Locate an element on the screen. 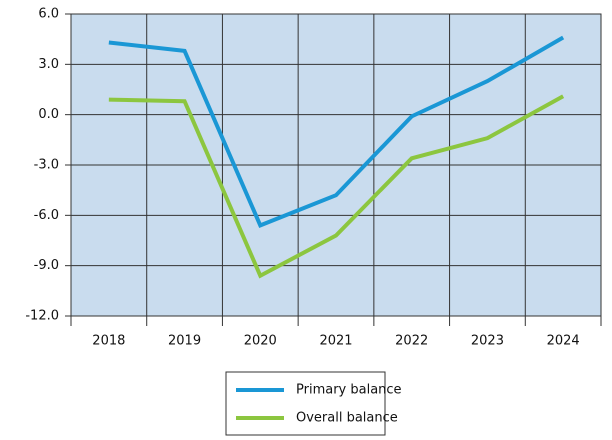 The height and width of the screenshot is (440, 612). legend-label: Overall balance is located at coordinates (347, 418).